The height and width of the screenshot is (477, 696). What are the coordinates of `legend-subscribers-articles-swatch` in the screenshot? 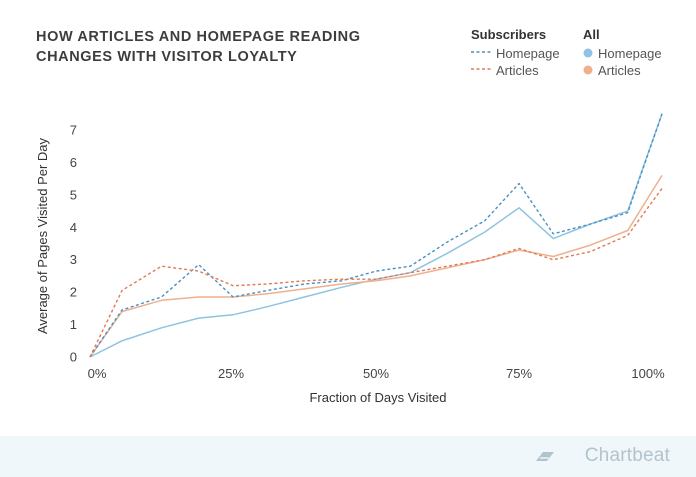 It's located at (481, 69).